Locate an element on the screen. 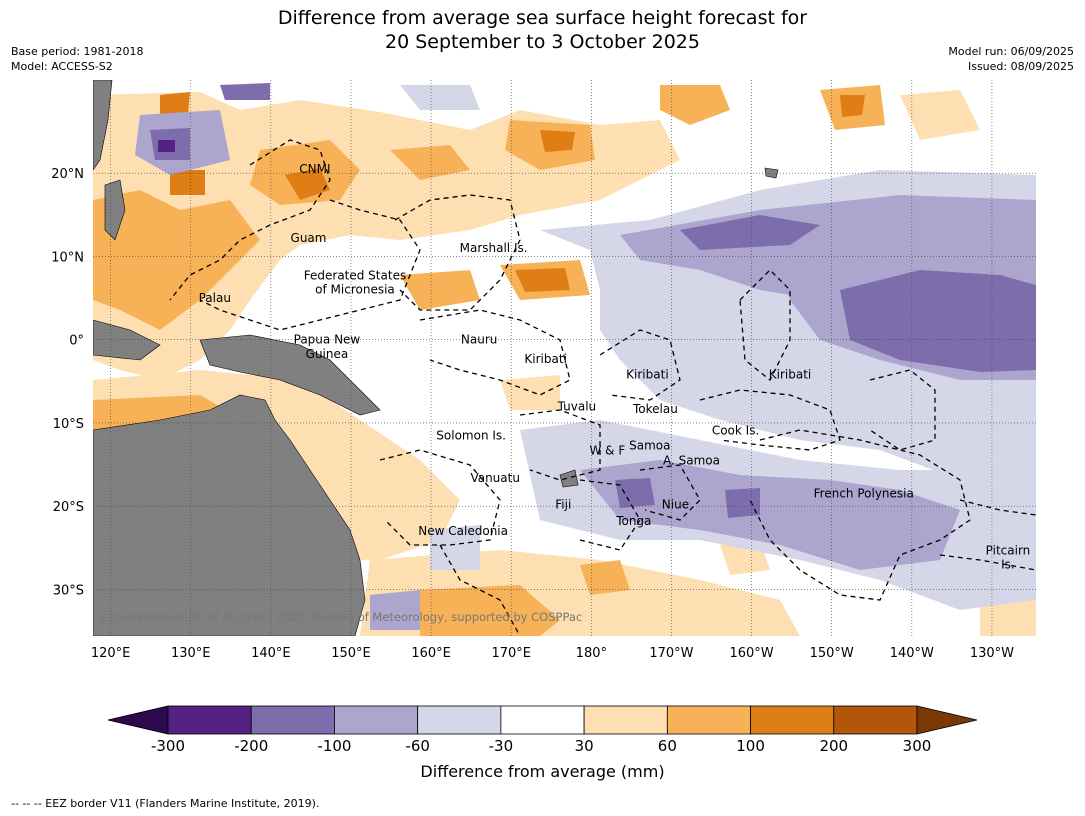 The width and height of the screenshot is (1085, 816). base-period: Base period: 1981-2018 is located at coordinates (77, 51).